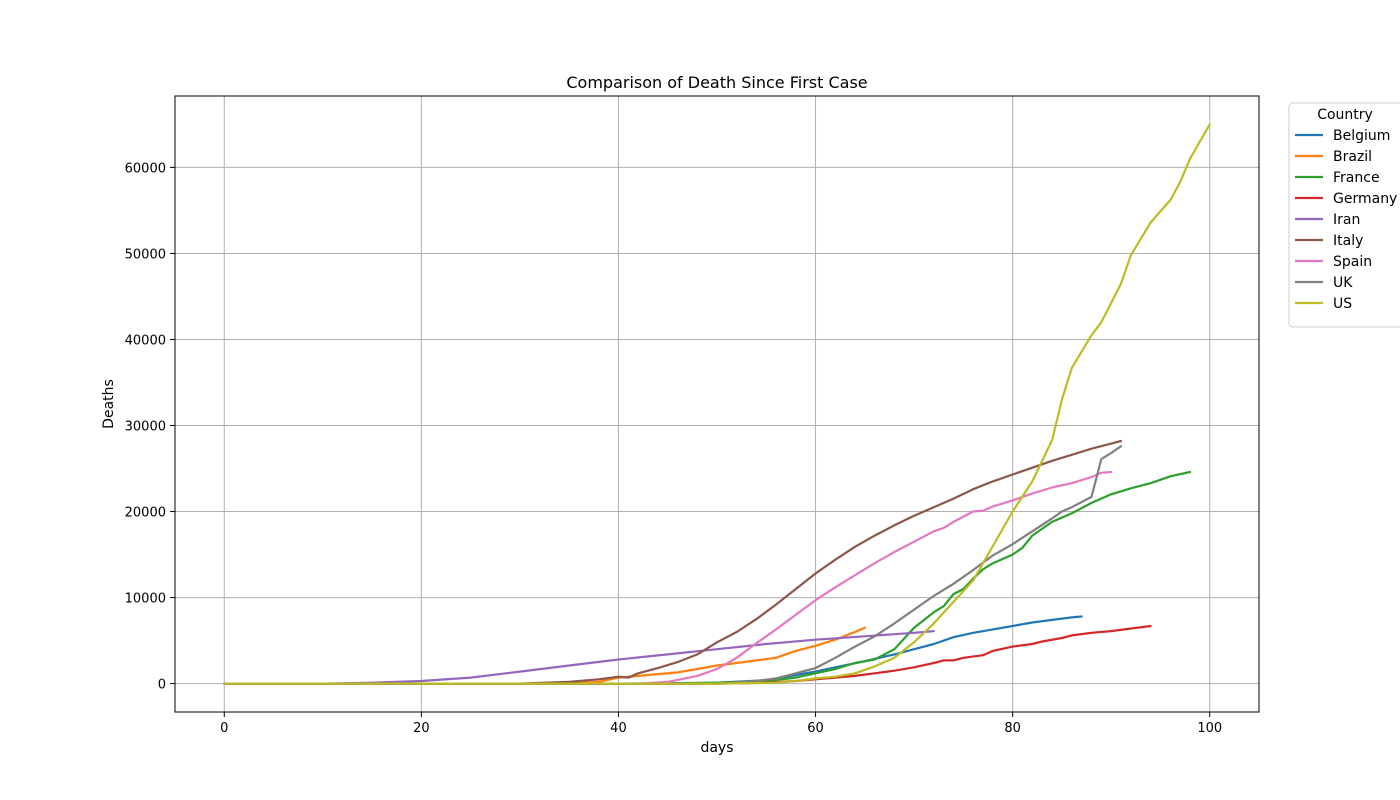 The image size is (1400, 800). What do you see at coordinates (1361, 136) in the screenshot?
I see `legend-label-belgium: Belgium` at bounding box center [1361, 136].